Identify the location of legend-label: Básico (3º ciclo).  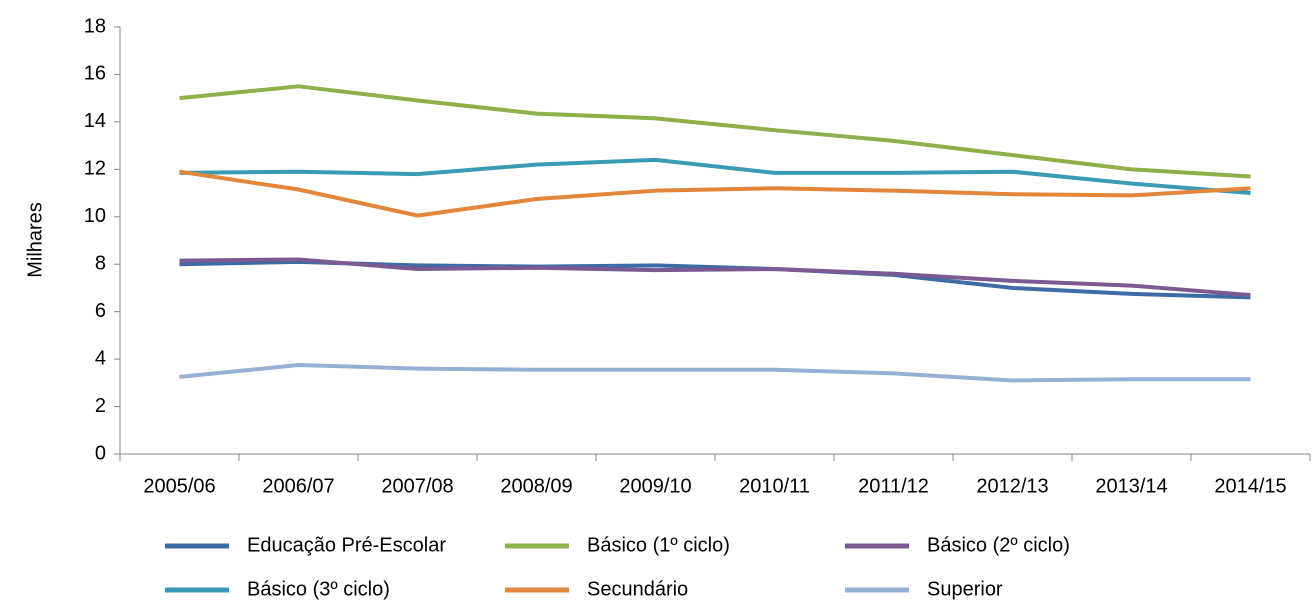
(318, 589).